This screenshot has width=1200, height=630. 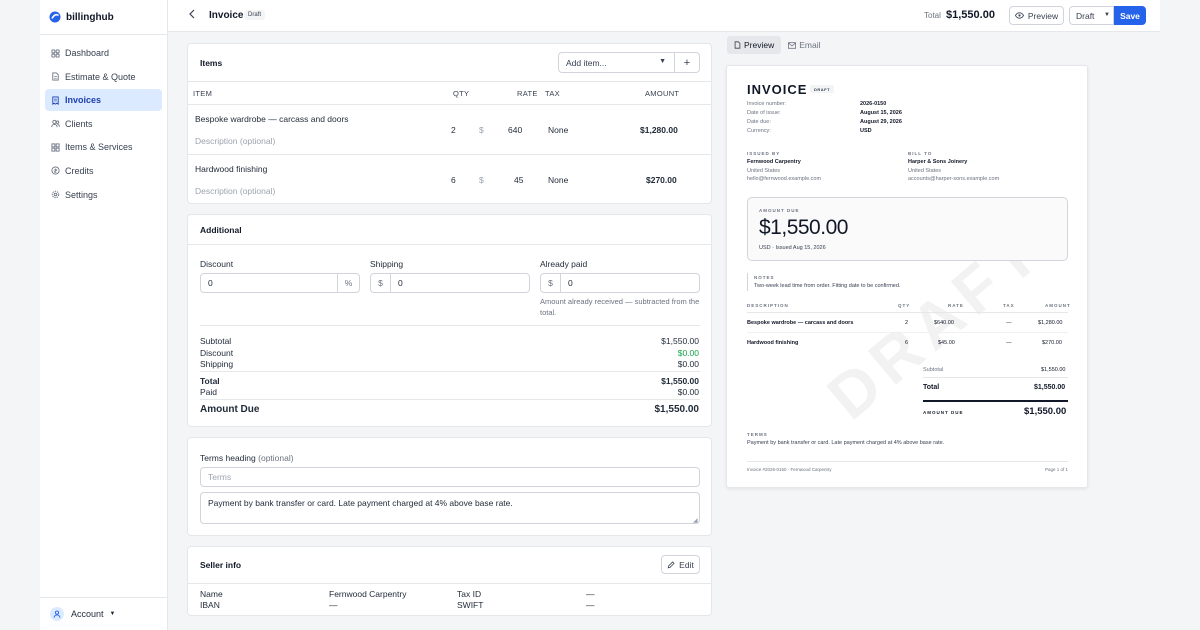 I want to click on billinghub-logo-icon, so click(x=55, y=17).